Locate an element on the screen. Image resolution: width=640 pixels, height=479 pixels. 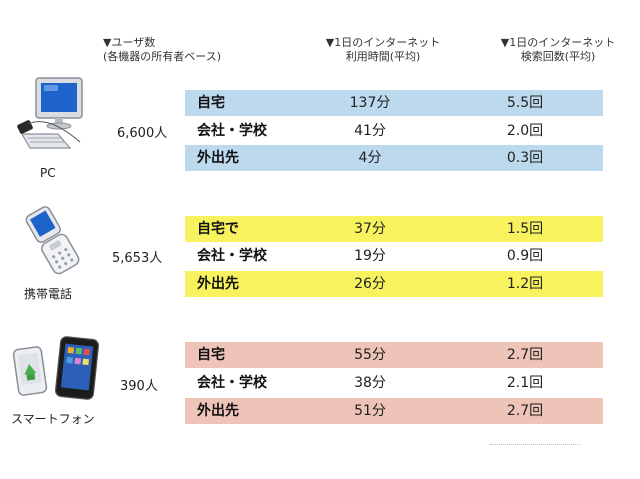
divider is located at coordinates (535, 444).